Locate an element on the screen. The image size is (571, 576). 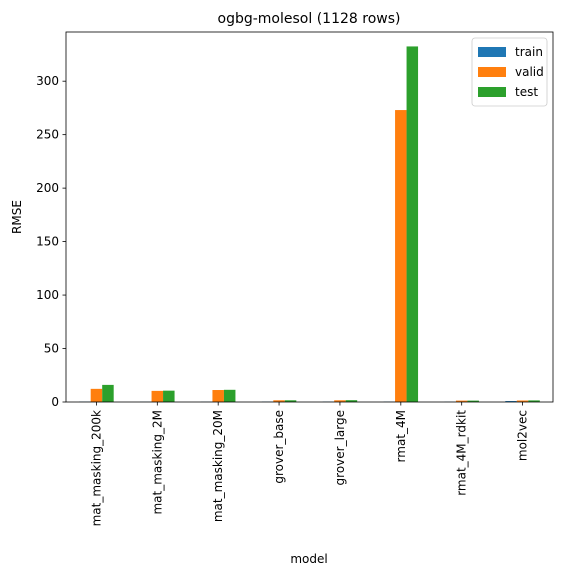
legend-label-train: train is located at coordinates (529, 52).